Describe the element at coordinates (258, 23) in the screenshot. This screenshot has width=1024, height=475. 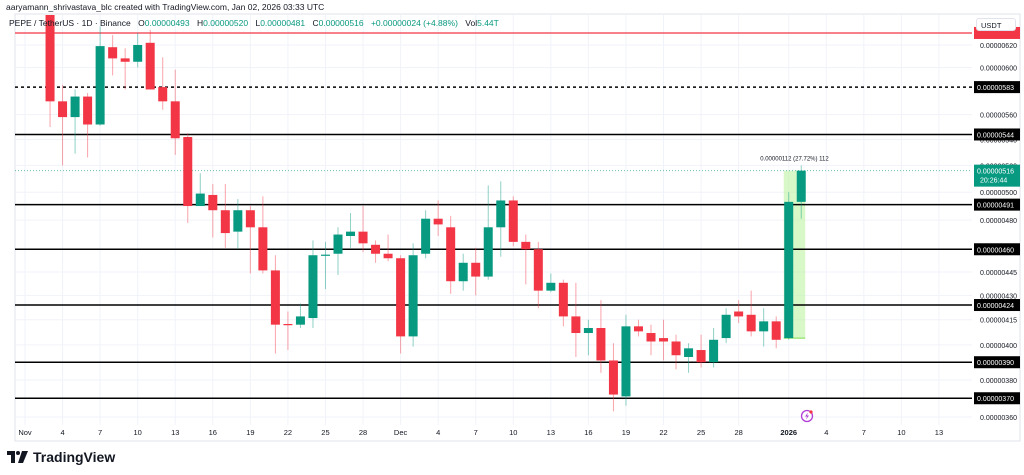
I see `low-label: L` at that location.